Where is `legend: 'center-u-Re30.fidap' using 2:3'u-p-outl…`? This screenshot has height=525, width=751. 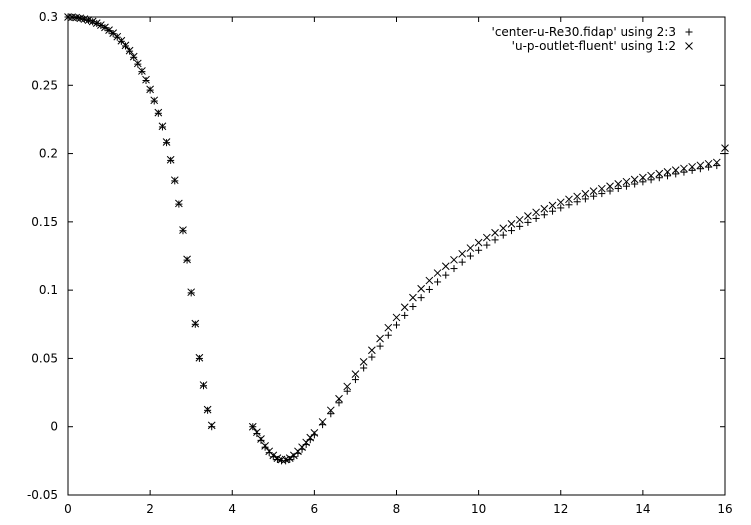 legend: 'center-u-Re30.fidap' using 2:3'u-p-outl… is located at coordinates (592, 39).